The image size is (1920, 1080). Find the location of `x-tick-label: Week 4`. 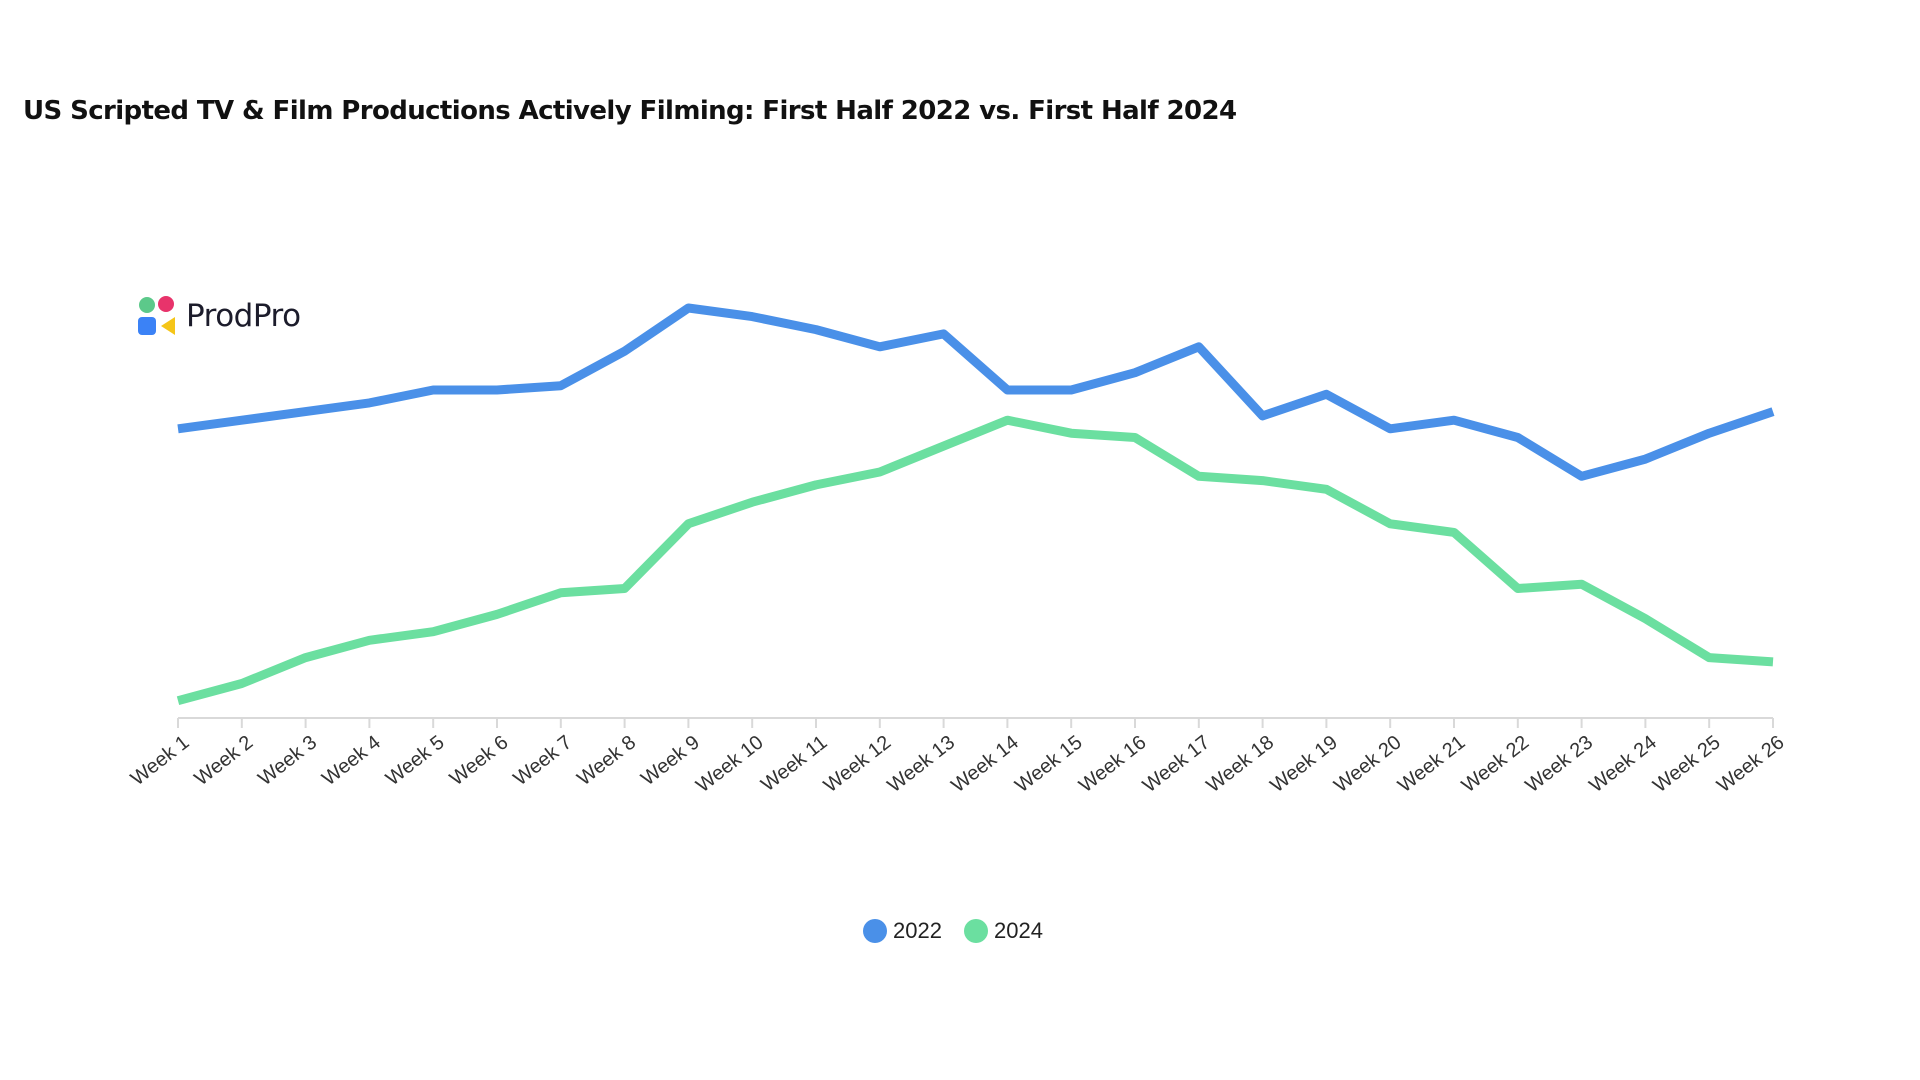

x-tick-label: Week 4 is located at coordinates (351, 760).